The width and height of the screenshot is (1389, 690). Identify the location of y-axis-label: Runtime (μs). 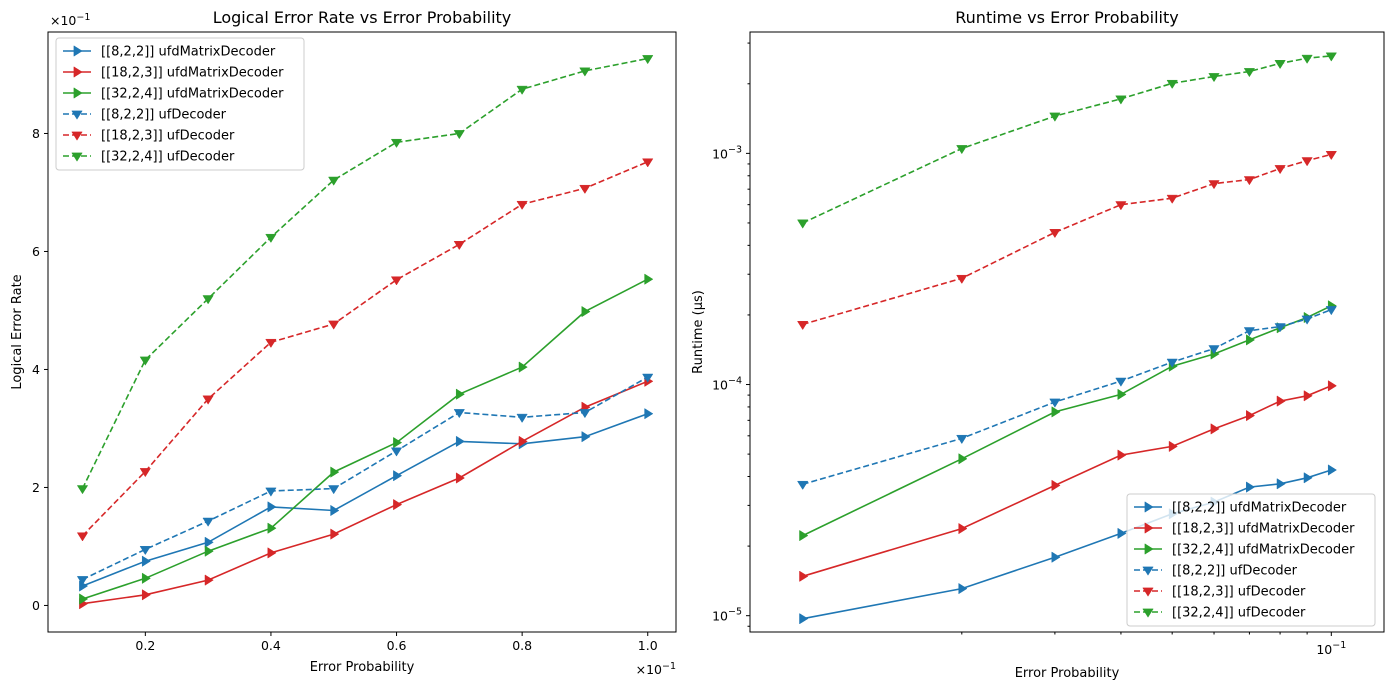
(698, 332).